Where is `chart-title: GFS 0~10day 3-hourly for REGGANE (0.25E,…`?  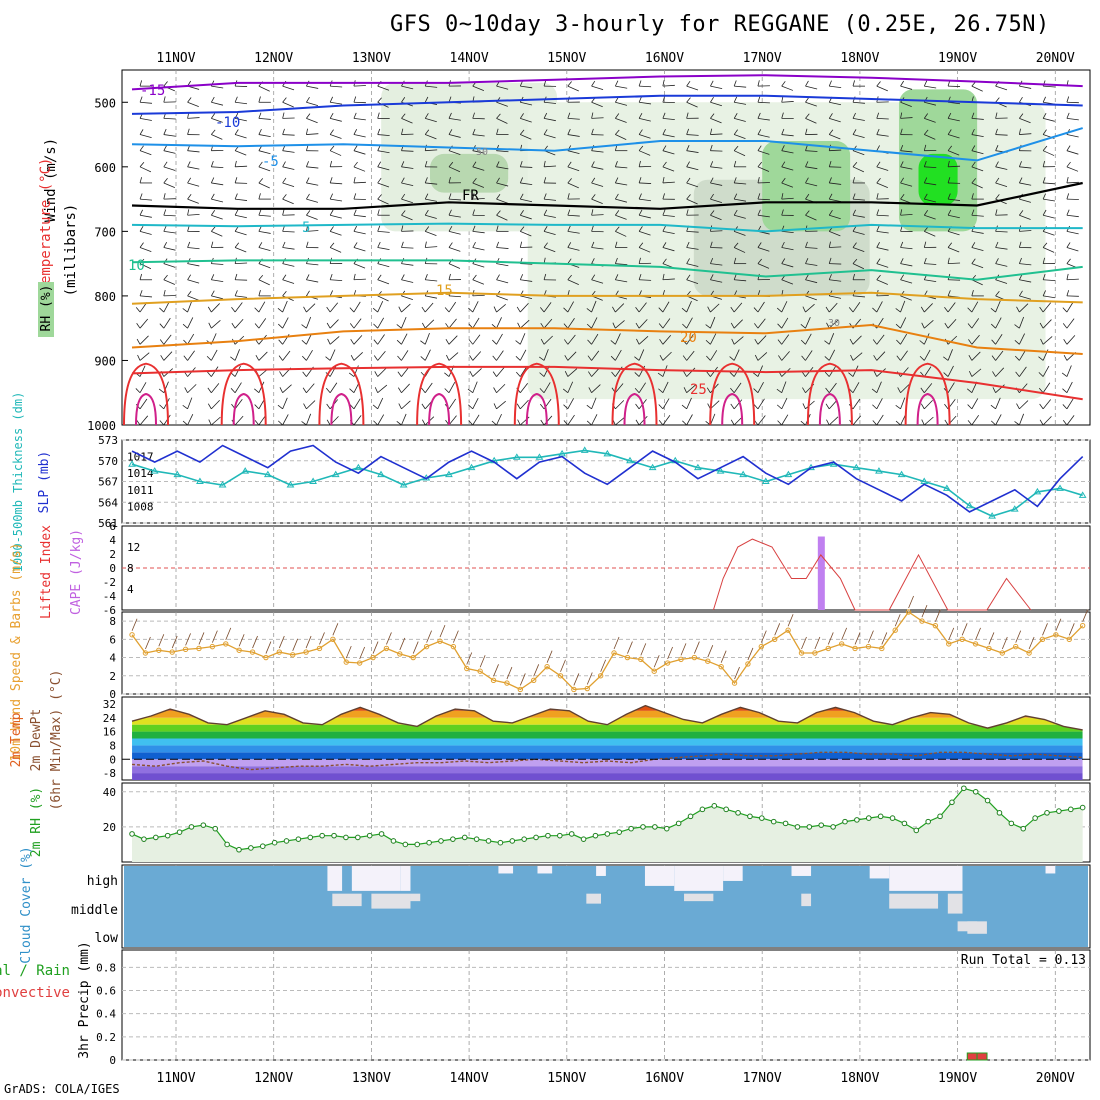
chart-title: GFS 0~10day 3-hourly for REGGANE (0.25E,… is located at coordinates (720, 24).